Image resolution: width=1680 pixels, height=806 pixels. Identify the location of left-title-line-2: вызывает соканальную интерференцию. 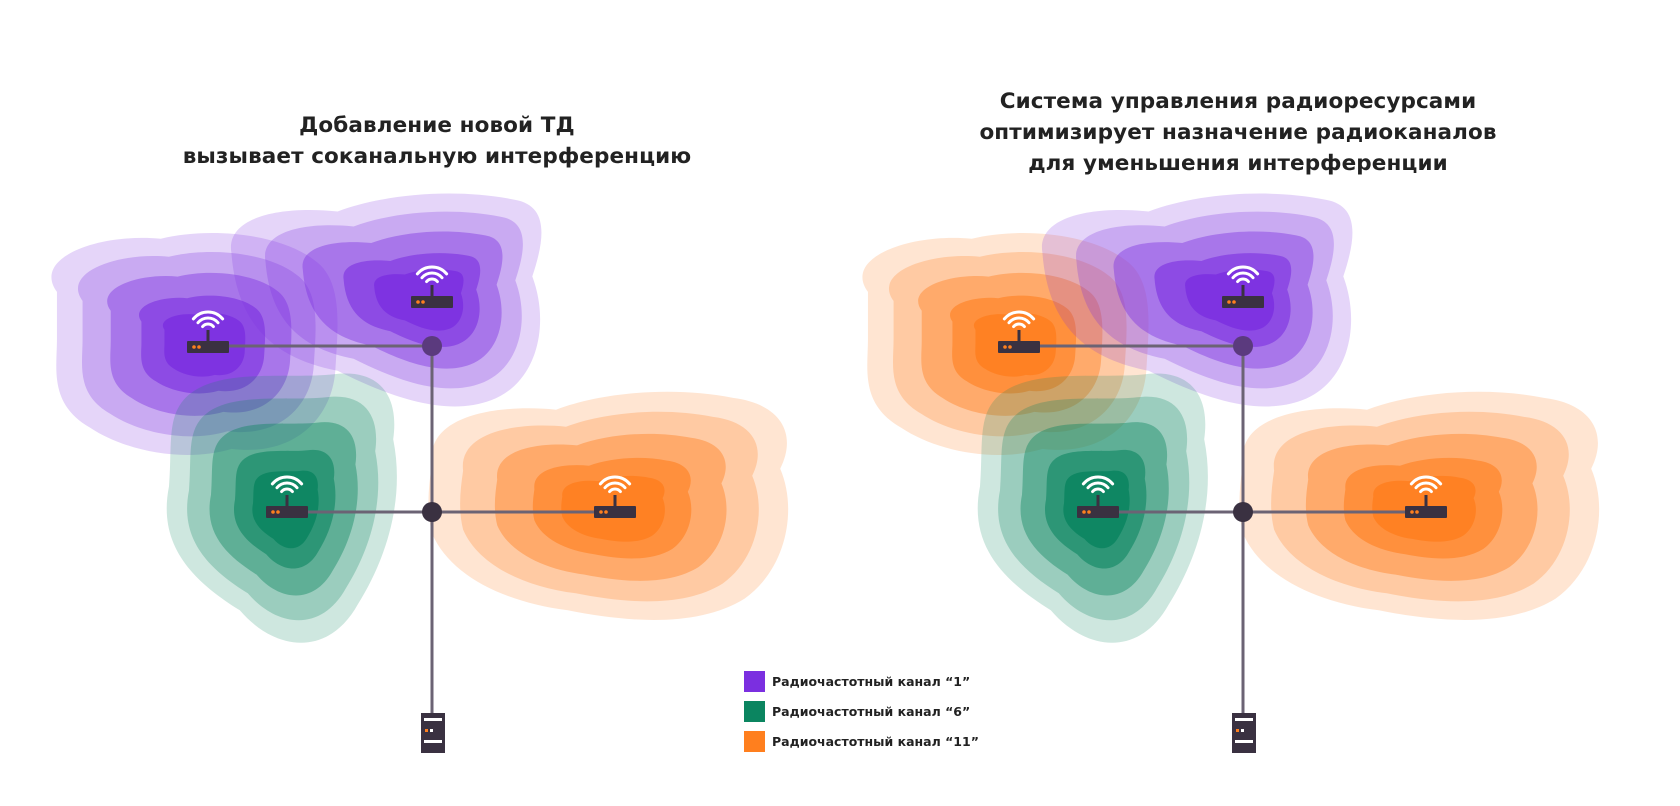
(437, 156).